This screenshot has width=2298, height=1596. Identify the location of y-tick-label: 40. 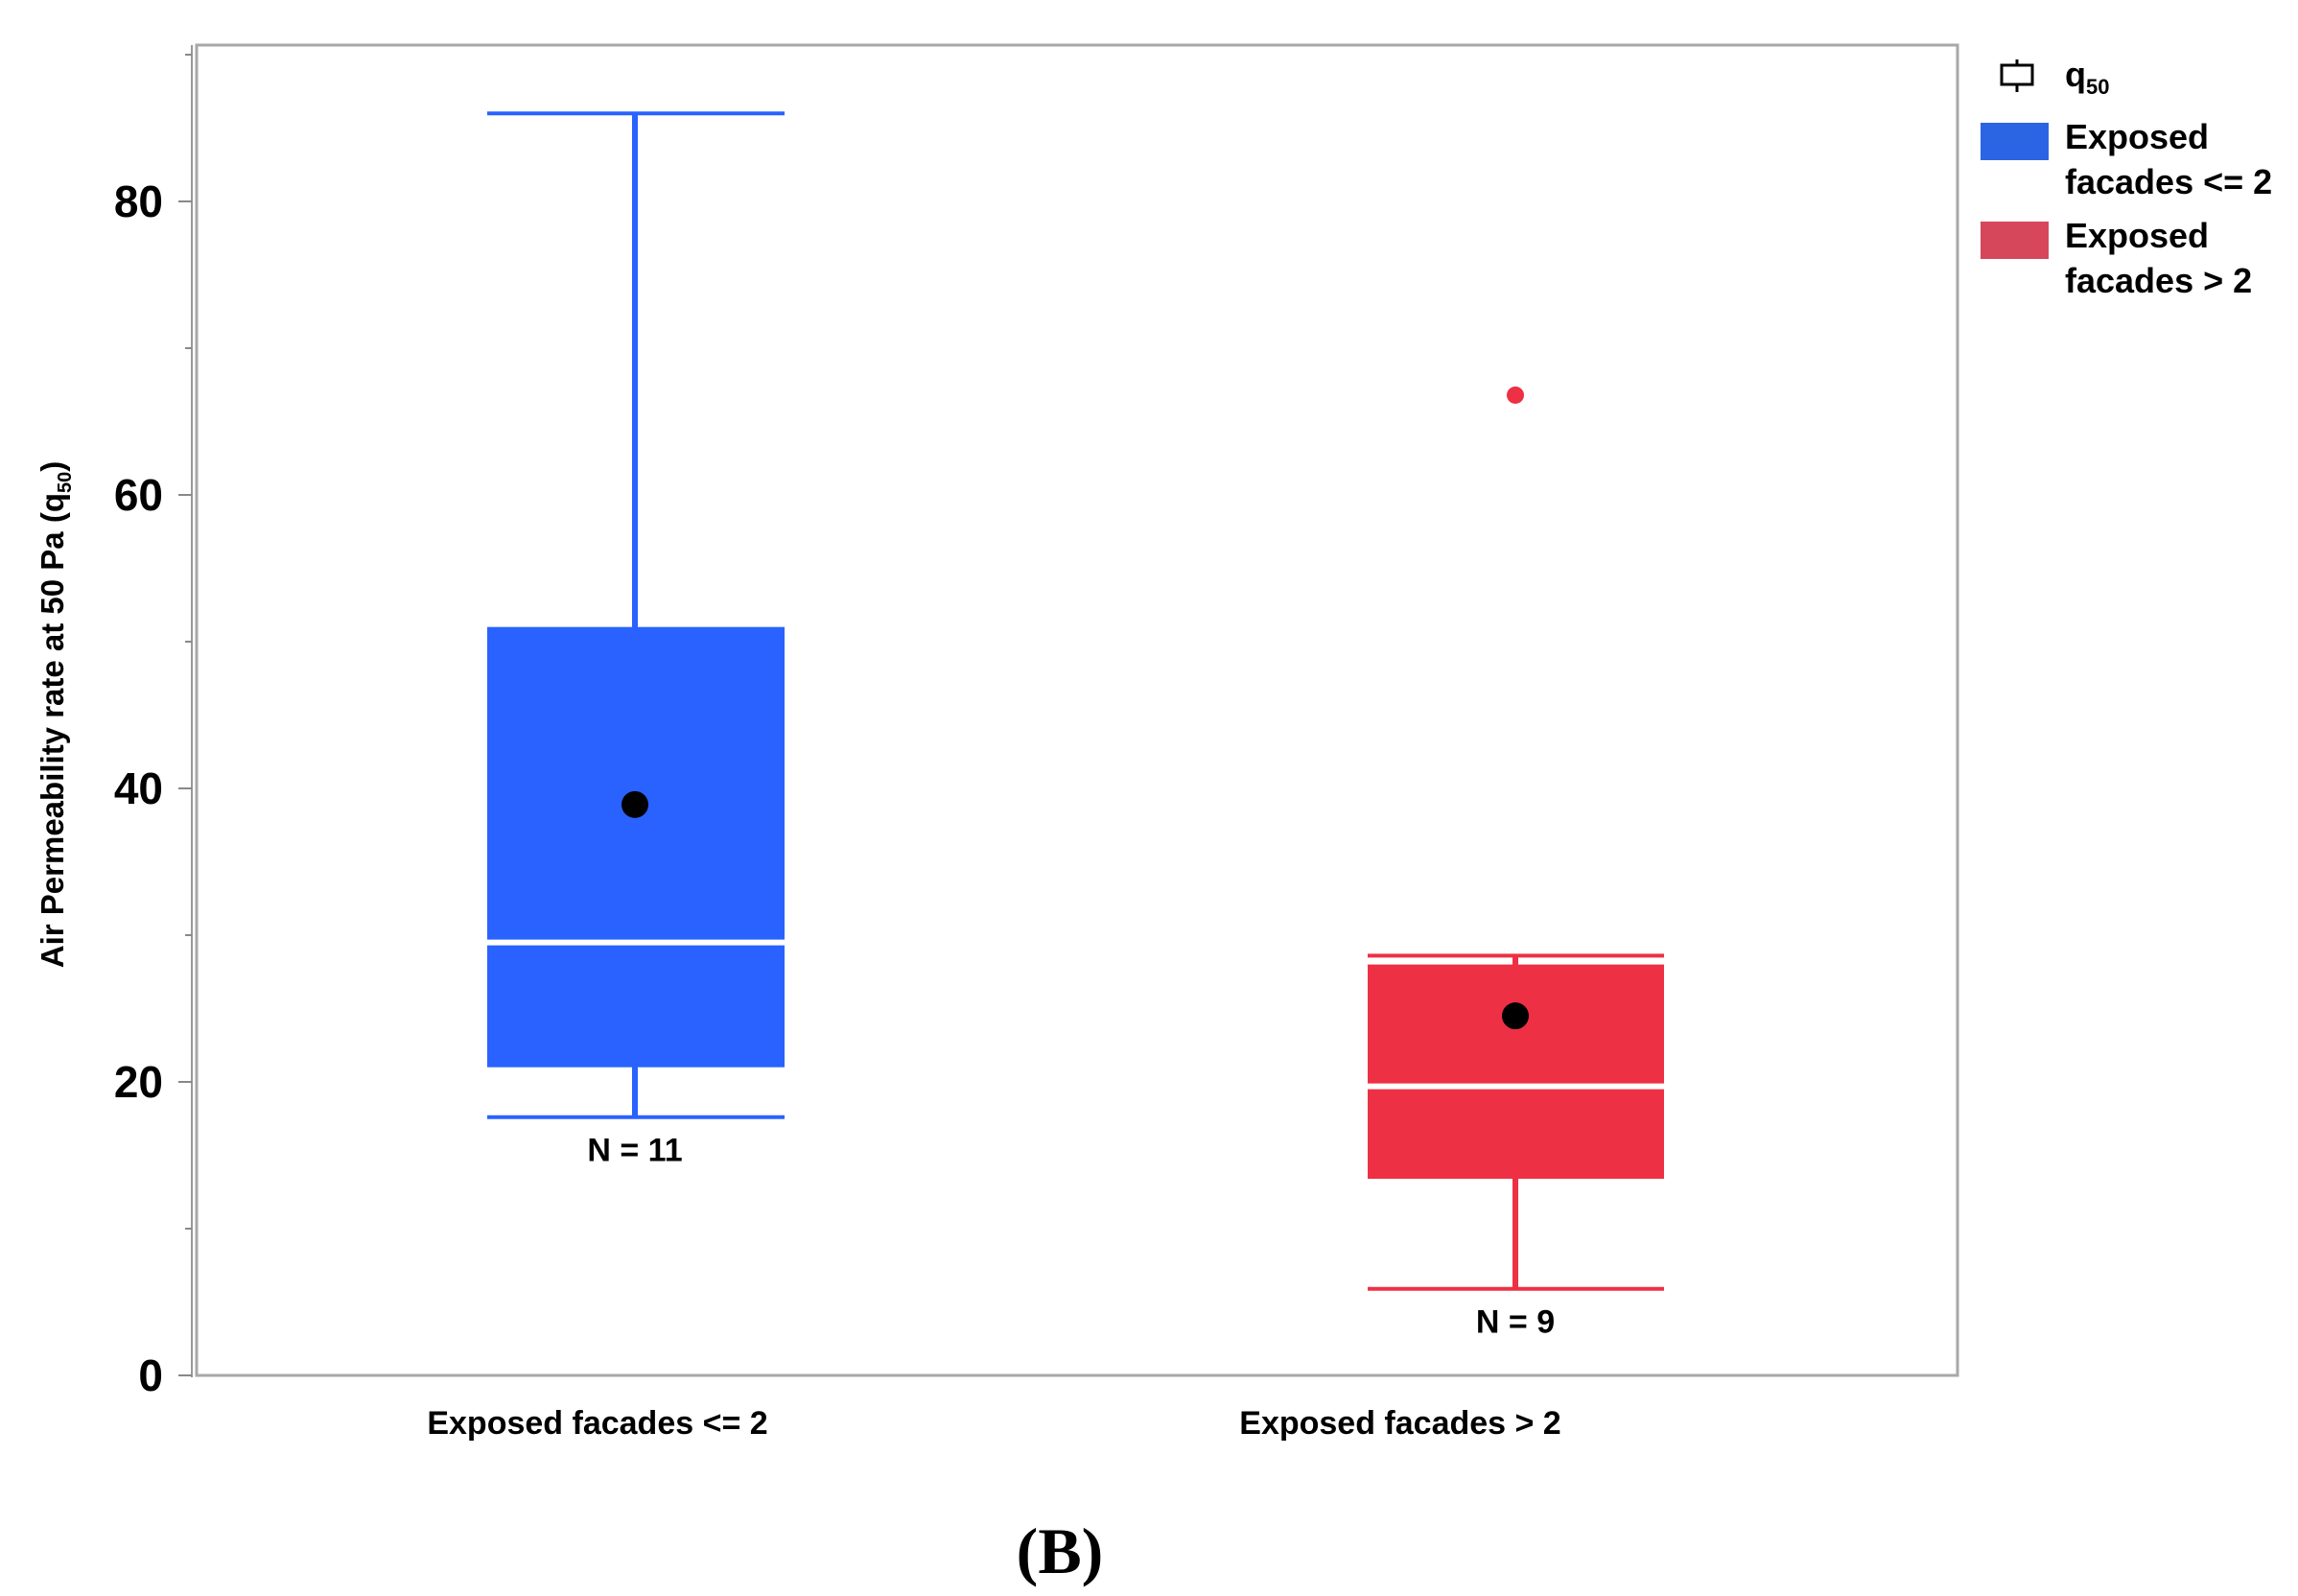
(139, 788).